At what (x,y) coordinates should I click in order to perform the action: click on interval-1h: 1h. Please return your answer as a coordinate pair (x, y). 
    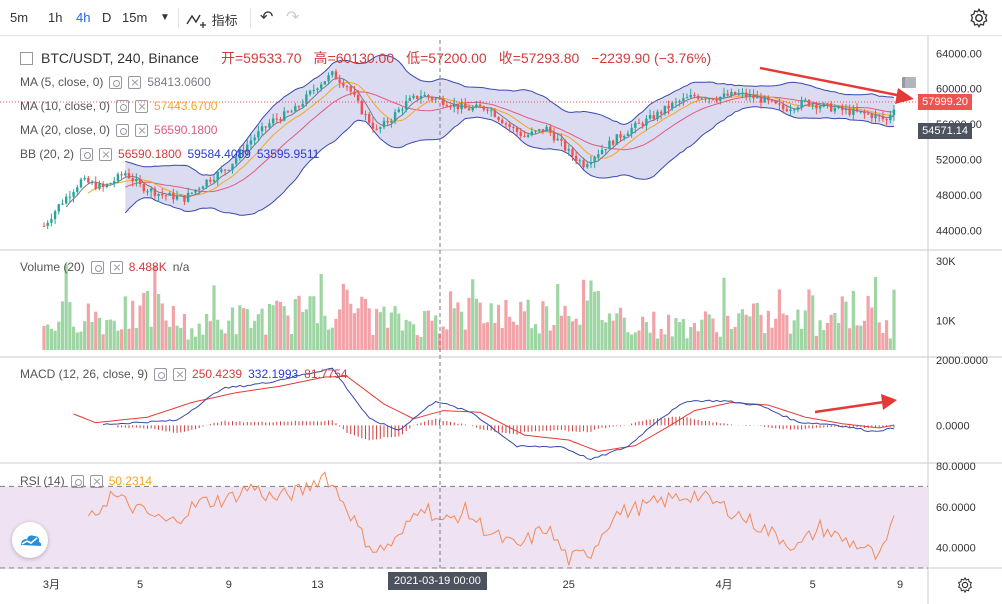
    Looking at the image, I should click on (55, 17).